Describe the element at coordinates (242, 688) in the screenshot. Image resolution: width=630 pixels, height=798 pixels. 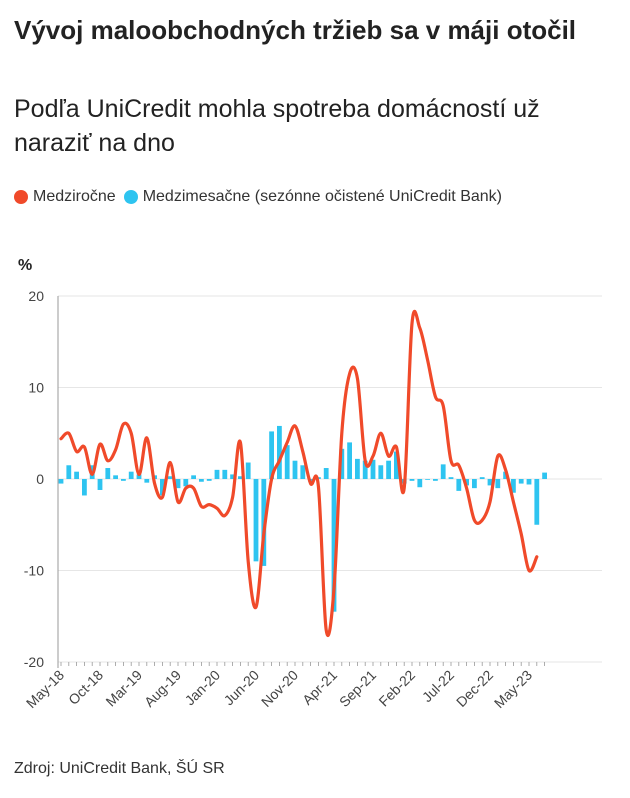
I see `x-tick-label: Jun-20` at that location.